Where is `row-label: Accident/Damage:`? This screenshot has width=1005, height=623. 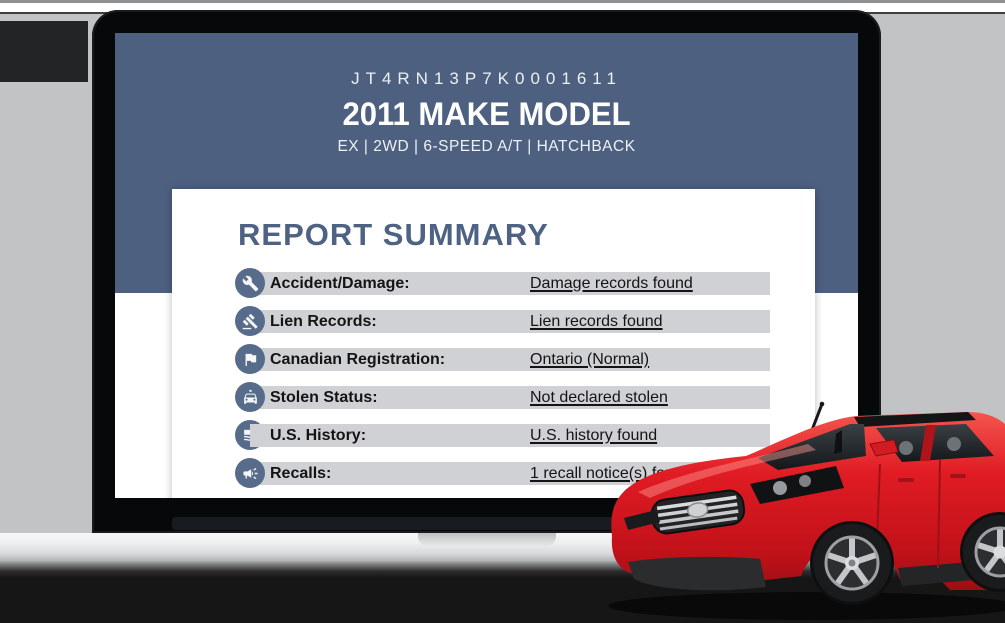 row-label: Accident/Damage: is located at coordinates (340, 283).